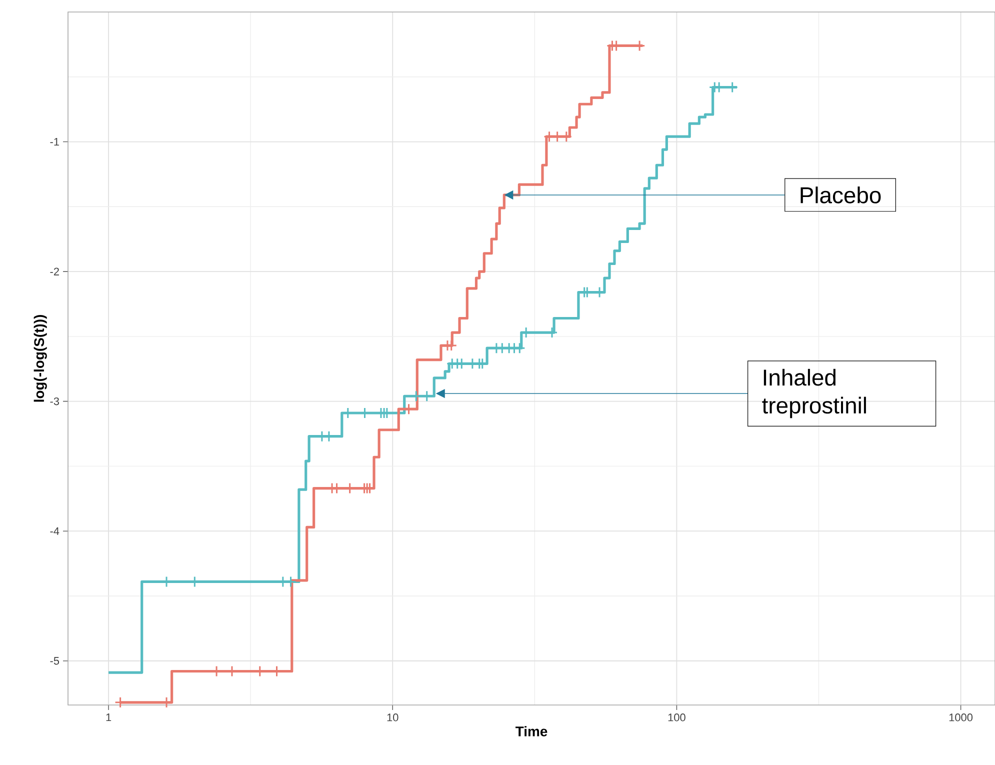 The width and height of the screenshot is (995, 765). What do you see at coordinates (961, 718) in the screenshot?
I see `x-tick-label: 1000` at bounding box center [961, 718].